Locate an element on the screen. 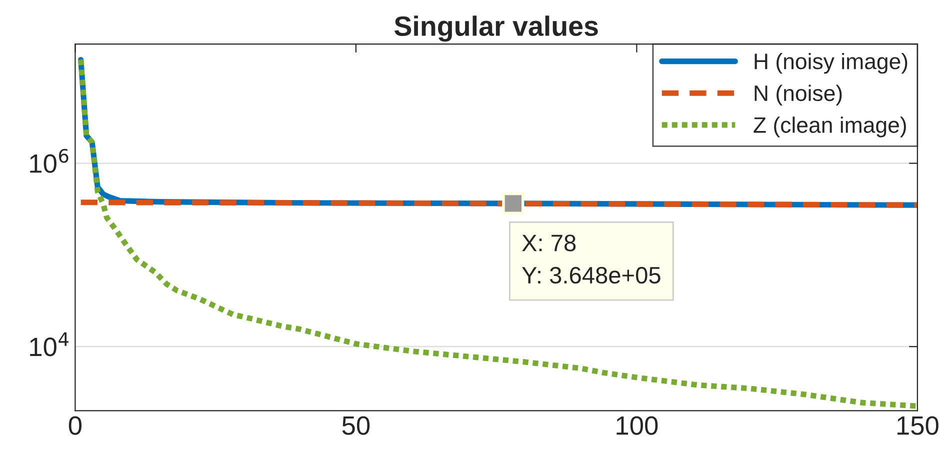  y-tick-label: 10$^{4}$ is located at coordinates (49, 344).